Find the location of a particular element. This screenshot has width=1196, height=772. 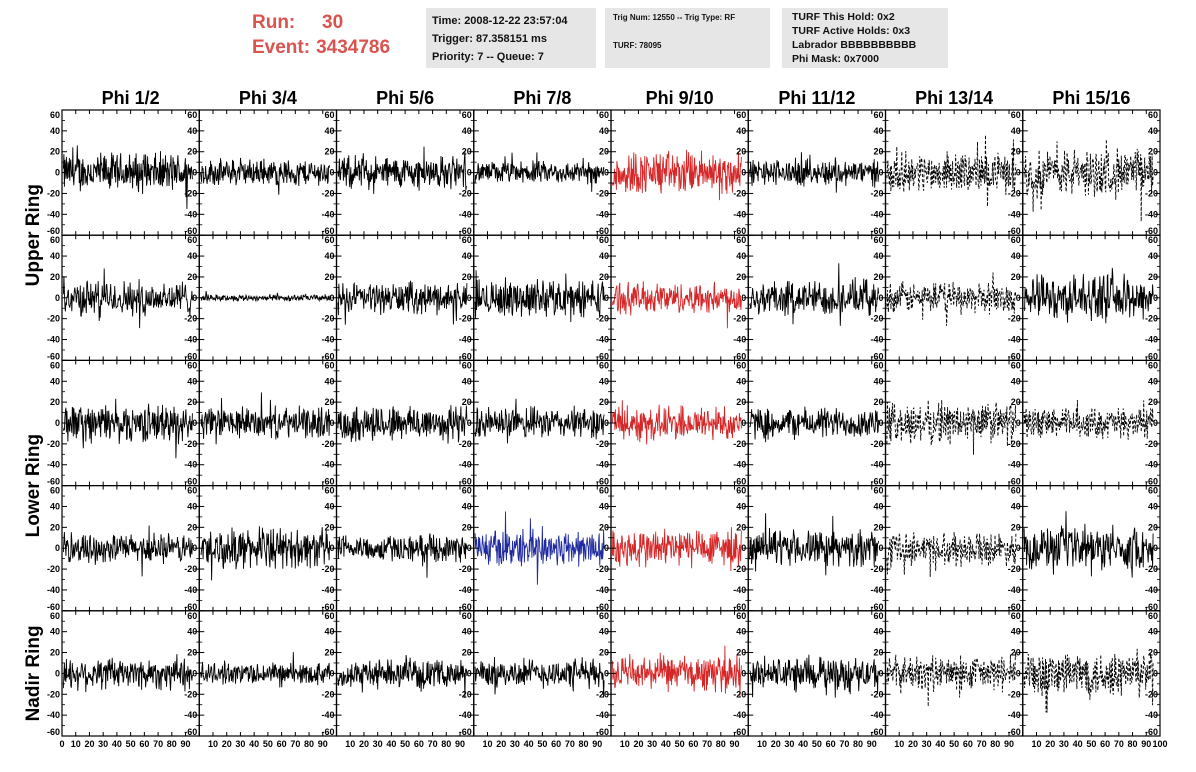

ring-label: Upper Ring is located at coordinates (33, 235).